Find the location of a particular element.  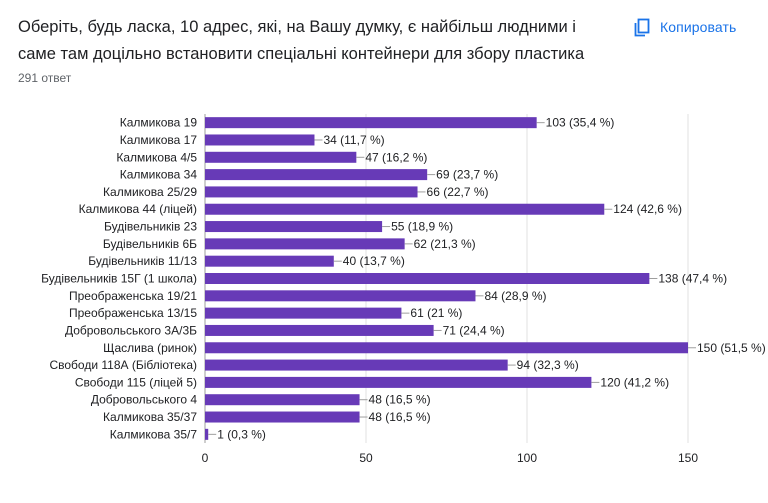

category-label: Будівельників 23 is located at coordinates (150, 227).